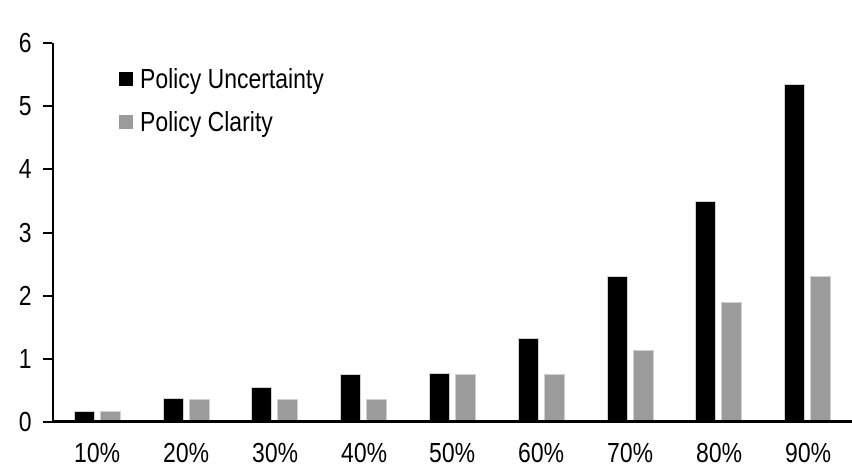  I want to click on x-tick-label: 20%, so click(186, 452).